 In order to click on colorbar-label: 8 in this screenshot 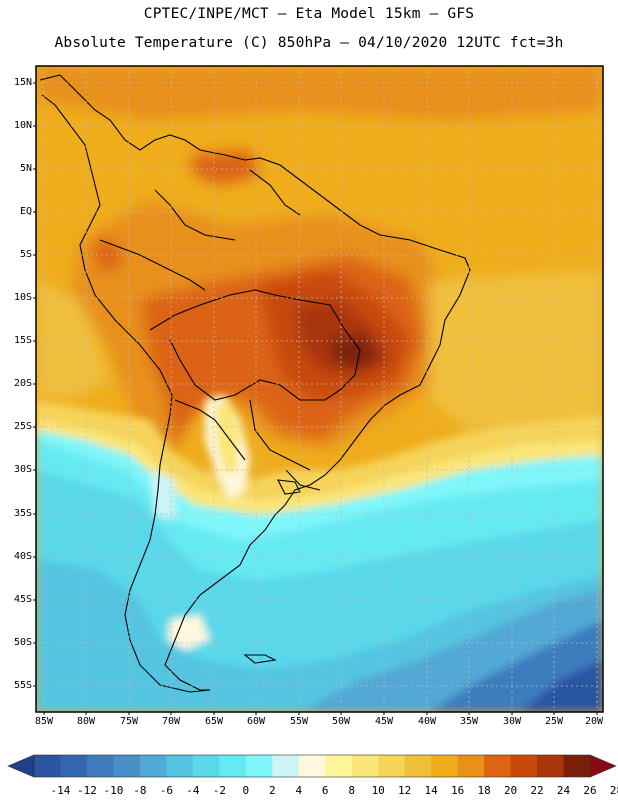, I will do `click(352, 790)`.